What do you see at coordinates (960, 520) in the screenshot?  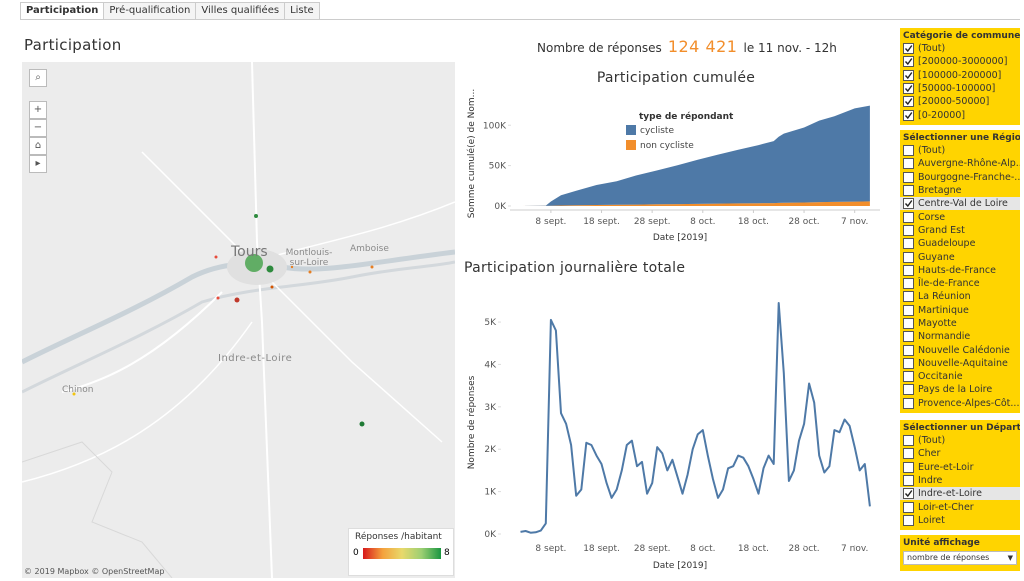 I see `filter-option: Loiret` at bounding box center [960, 520].